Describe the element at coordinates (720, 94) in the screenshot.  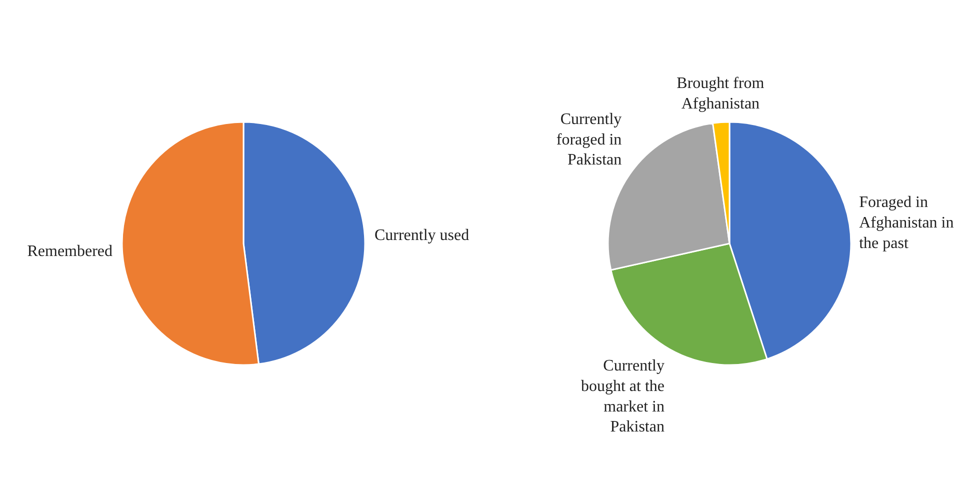
I see `slice-label: Brought from Afghanistan` at that location.